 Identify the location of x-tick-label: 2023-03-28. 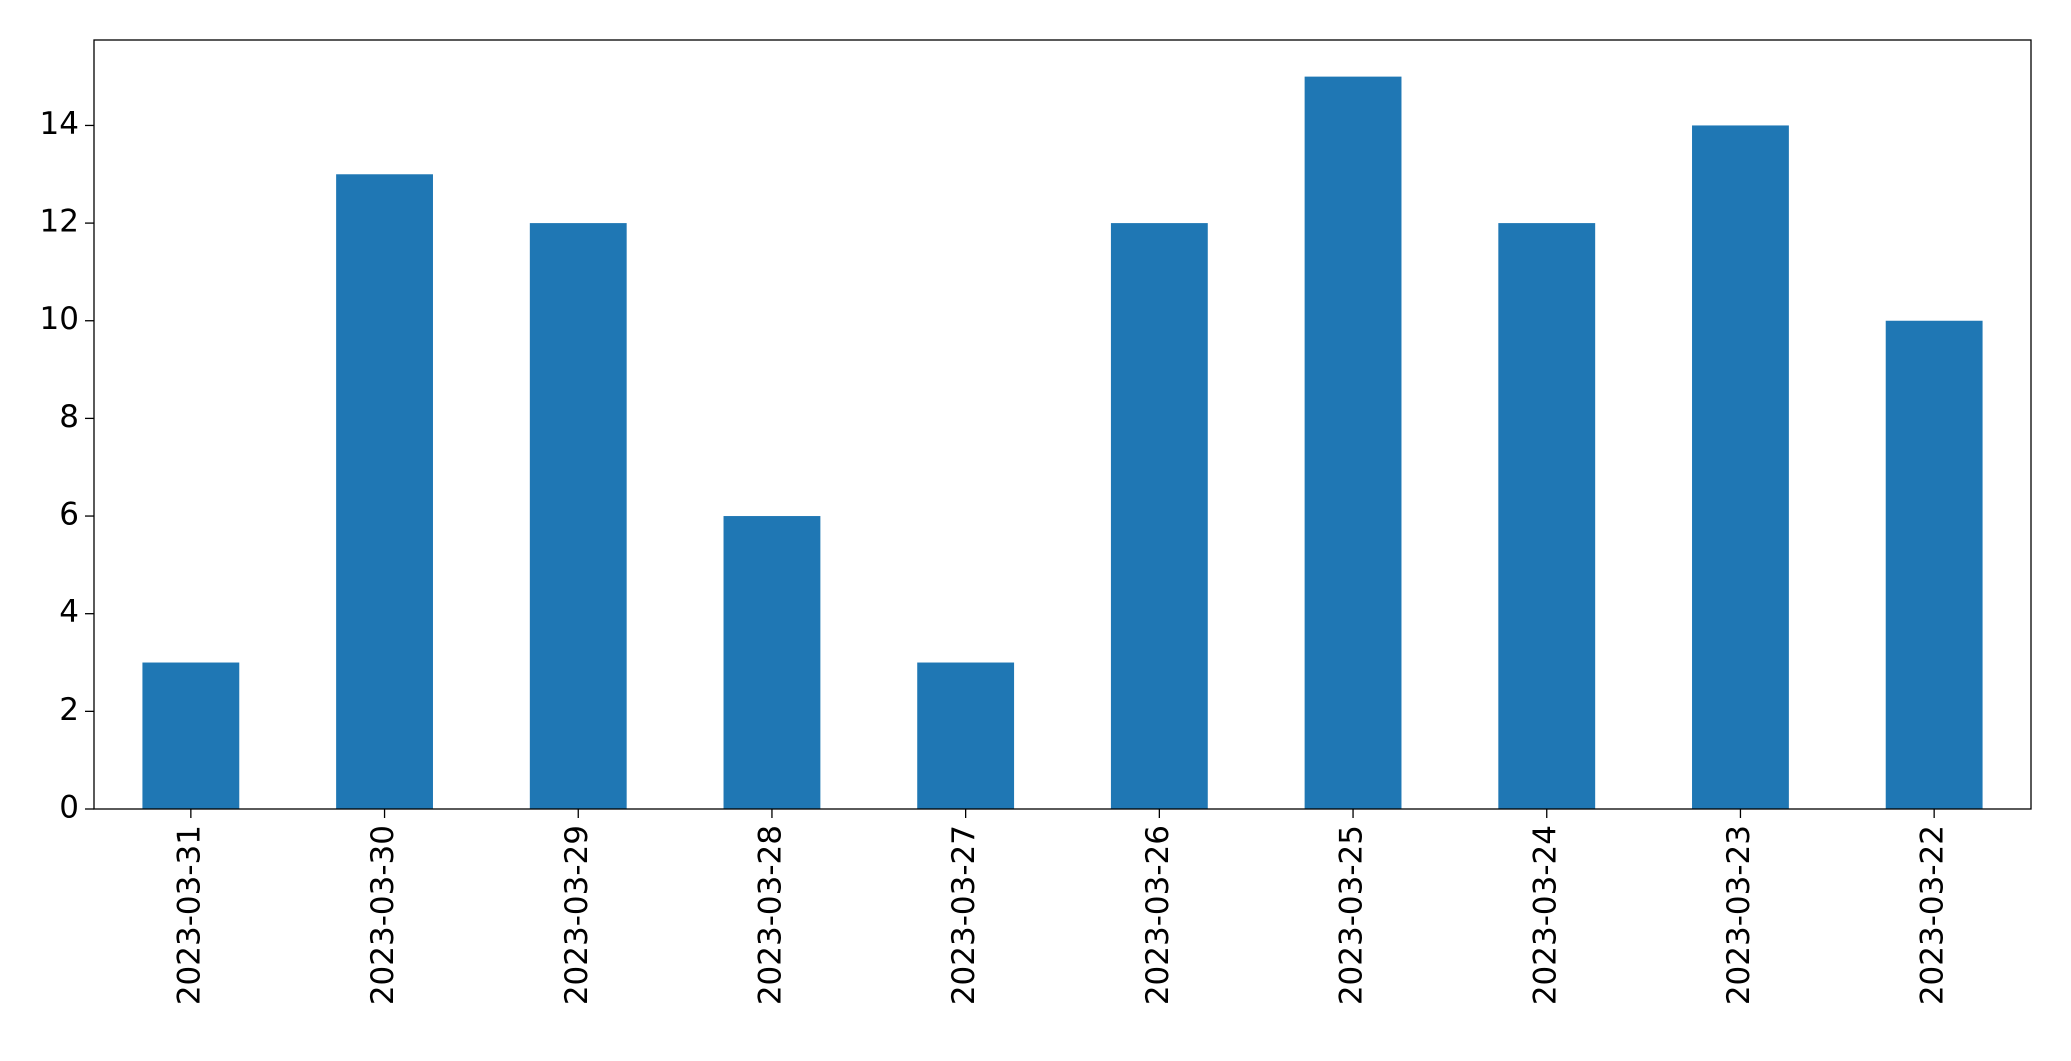
(770, 915).